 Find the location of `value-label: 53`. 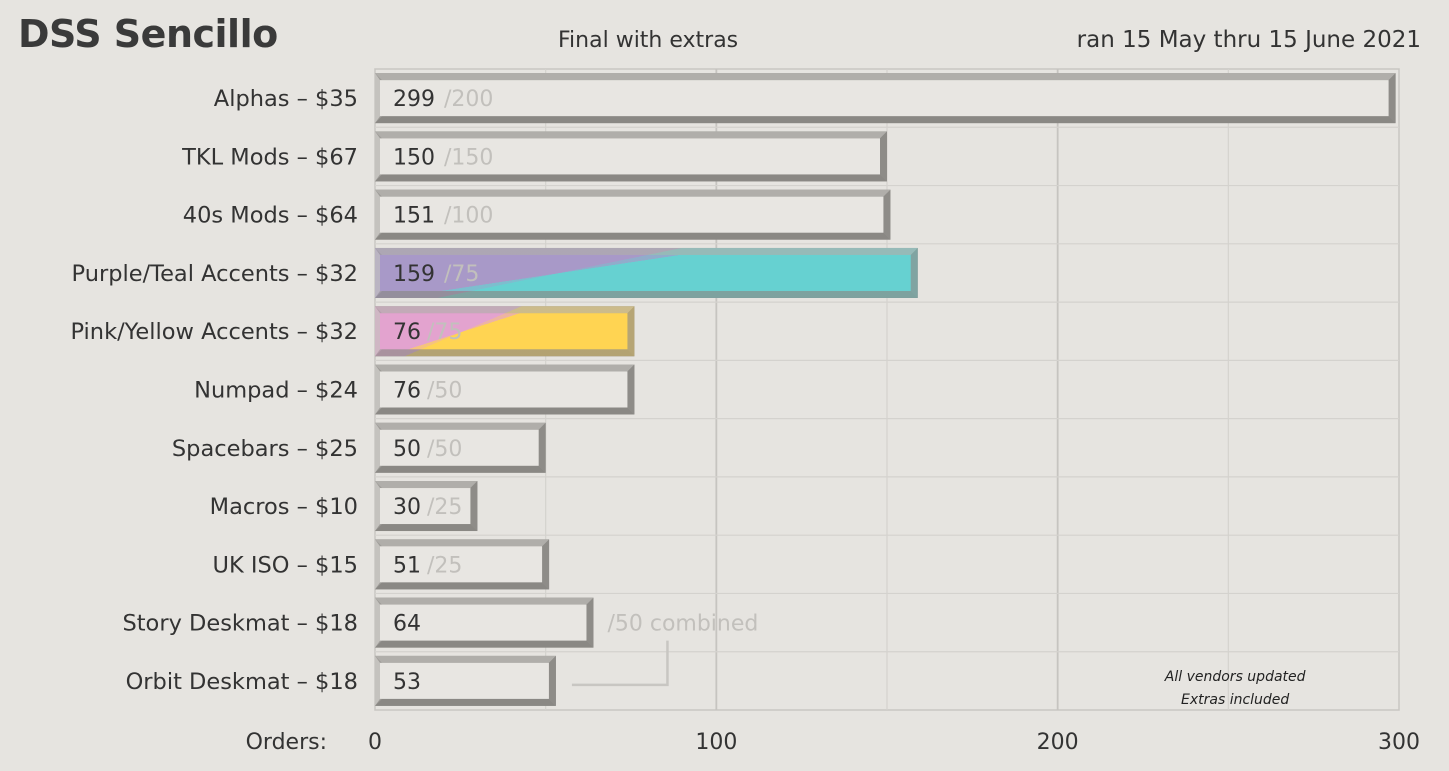

value-label: 53 is located at coordinates (407, 682).